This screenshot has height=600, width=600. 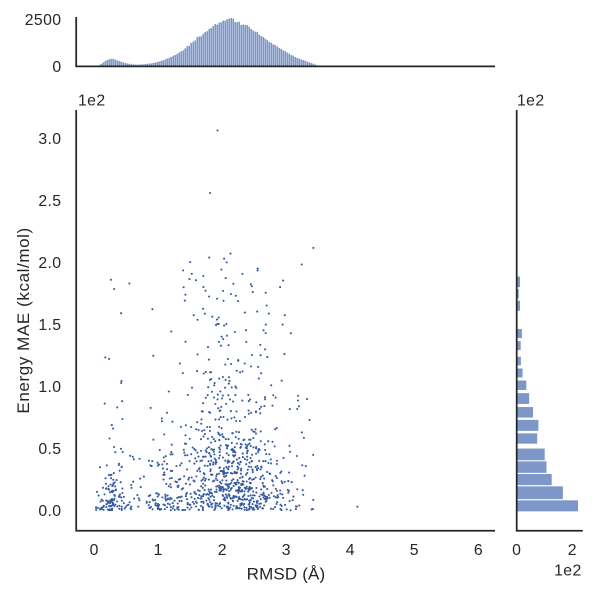 What do you see at coordinates (49, 139) in the screenshot?
I see `svg-text: 3.0` at bounding box center [49, 139].